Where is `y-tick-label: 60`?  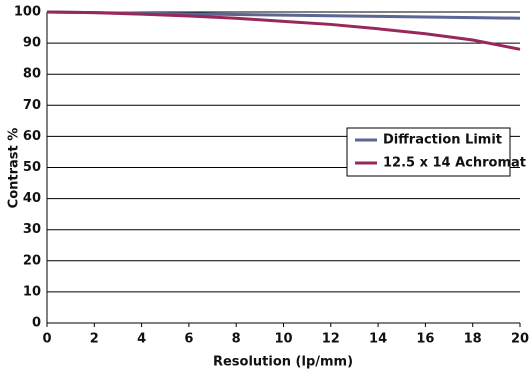 y-tick-label: 60 is located at coordinates (32, 136).